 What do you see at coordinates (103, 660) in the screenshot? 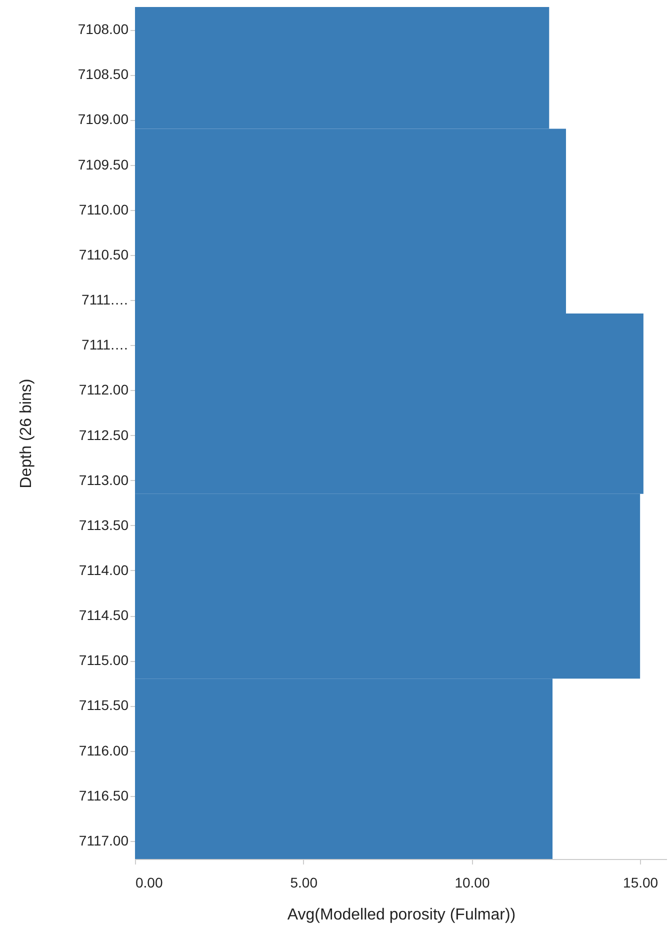
I see `y-tick-label: 7115.00` at bounding box center [103, 660].